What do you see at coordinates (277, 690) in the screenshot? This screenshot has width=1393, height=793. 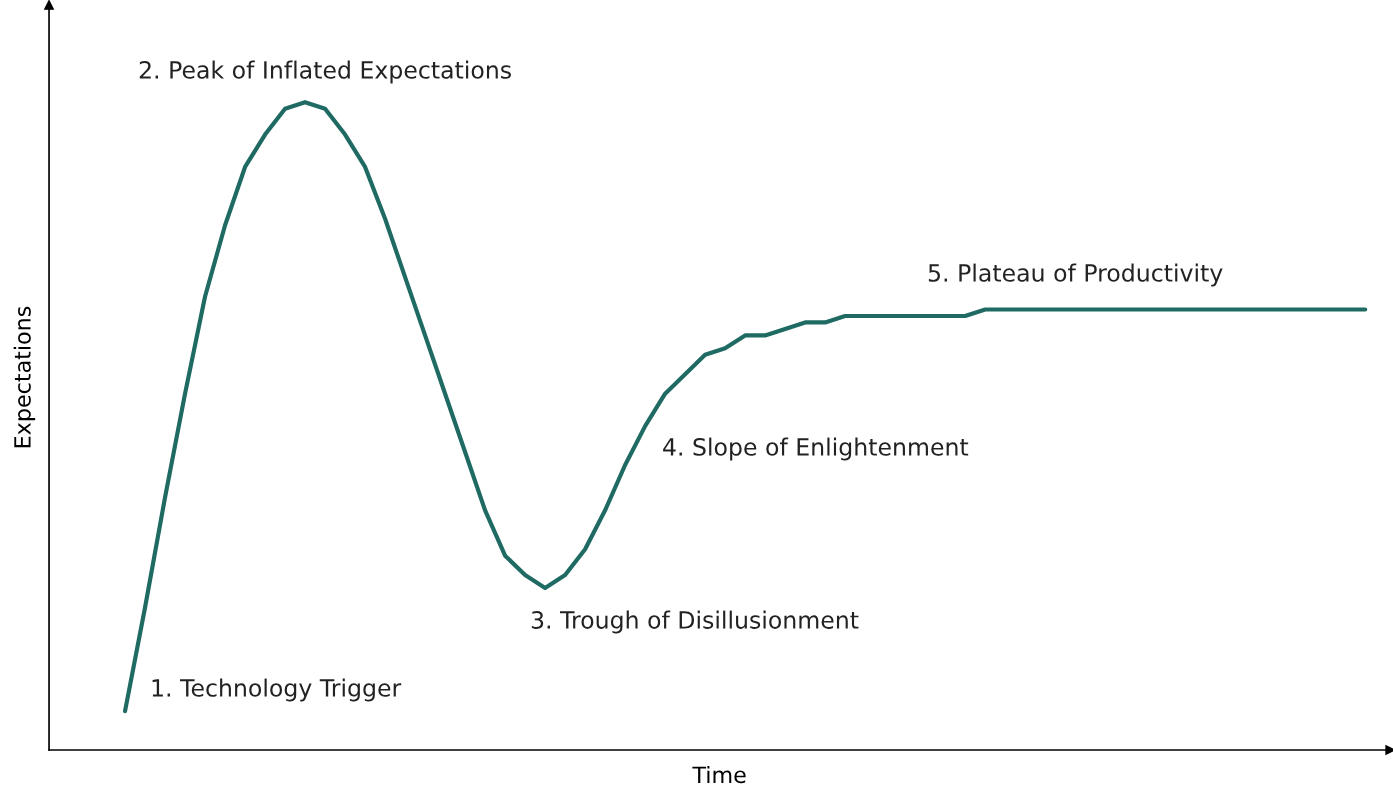 I see `annotation: 1. Technology Trigger` at bounding box center [277, 690].